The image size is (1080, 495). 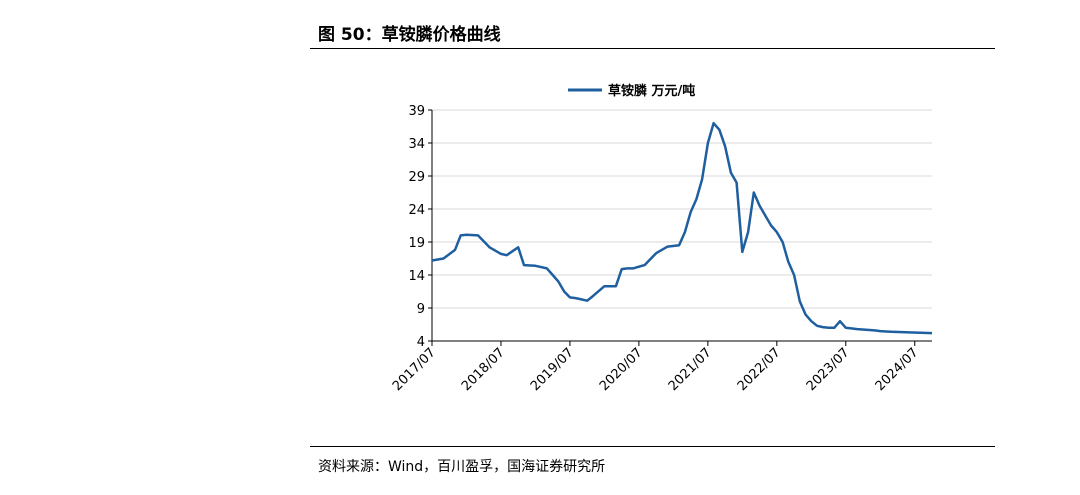 I want to click on y-tick-label: 24, so click(x=416, y=210).